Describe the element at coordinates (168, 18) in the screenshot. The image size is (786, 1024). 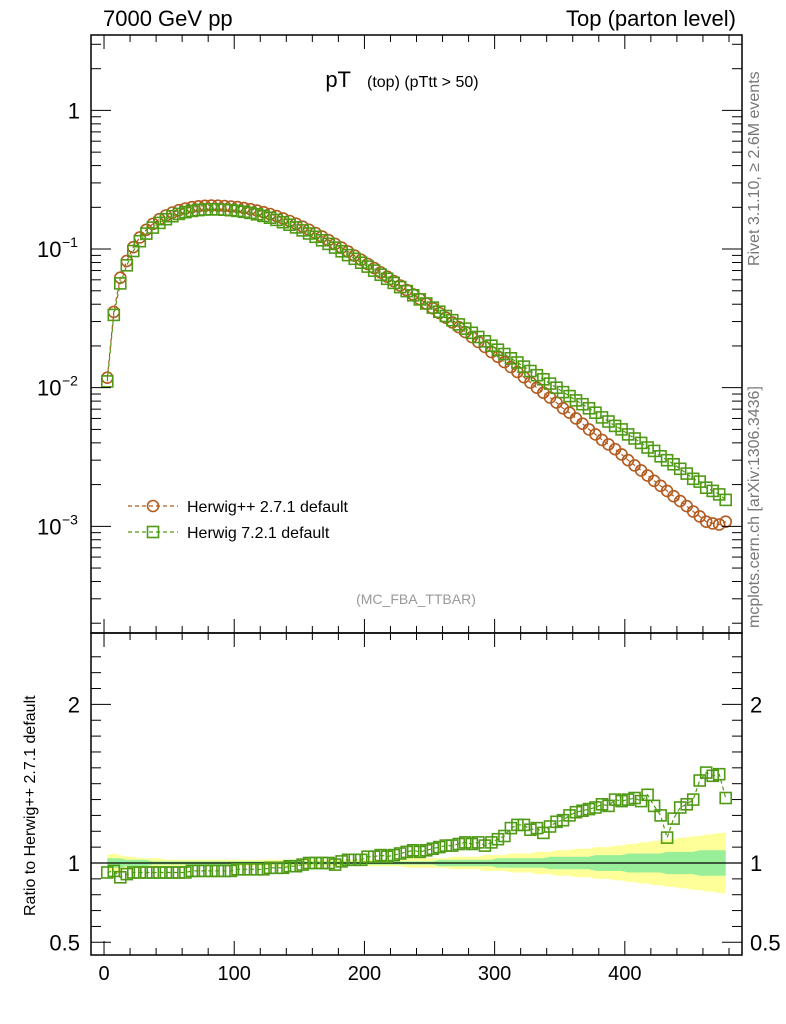
I see `header-energy-label: 7000 GeV pp` at that location.